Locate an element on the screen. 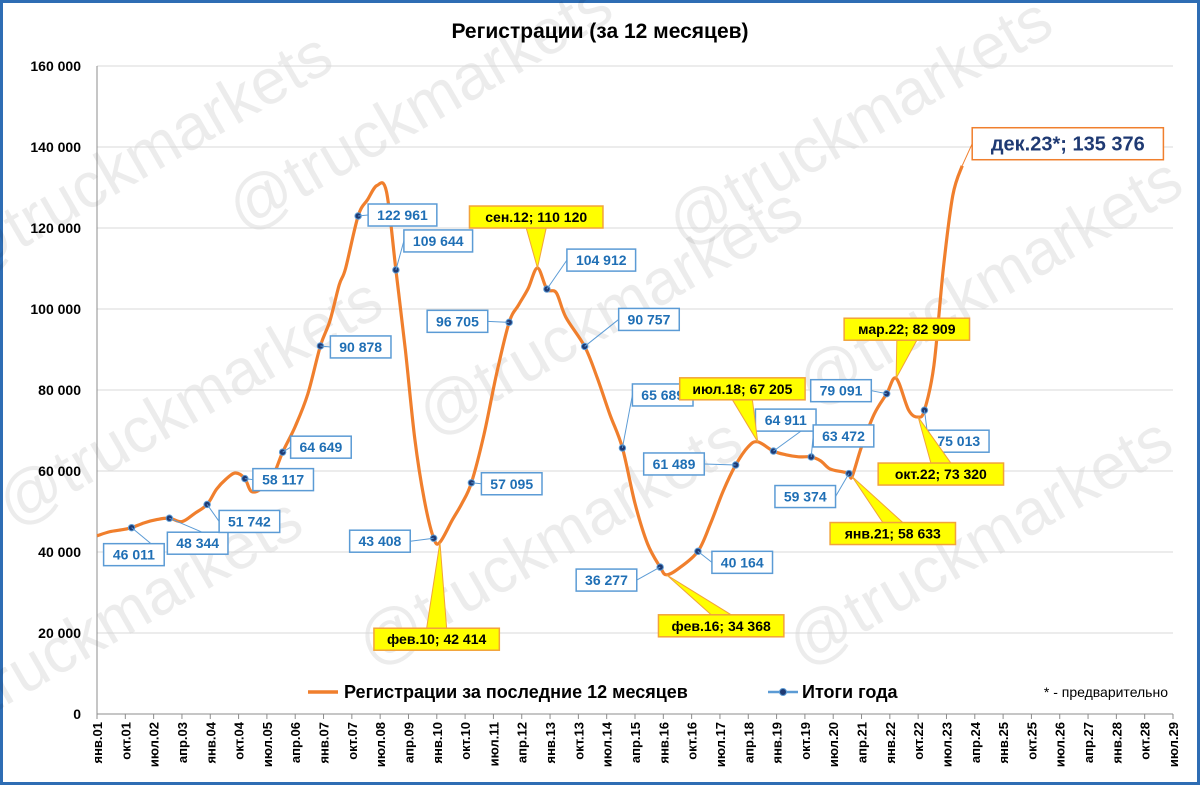  label-text: 40 164 is located at coordinates (742, 562).